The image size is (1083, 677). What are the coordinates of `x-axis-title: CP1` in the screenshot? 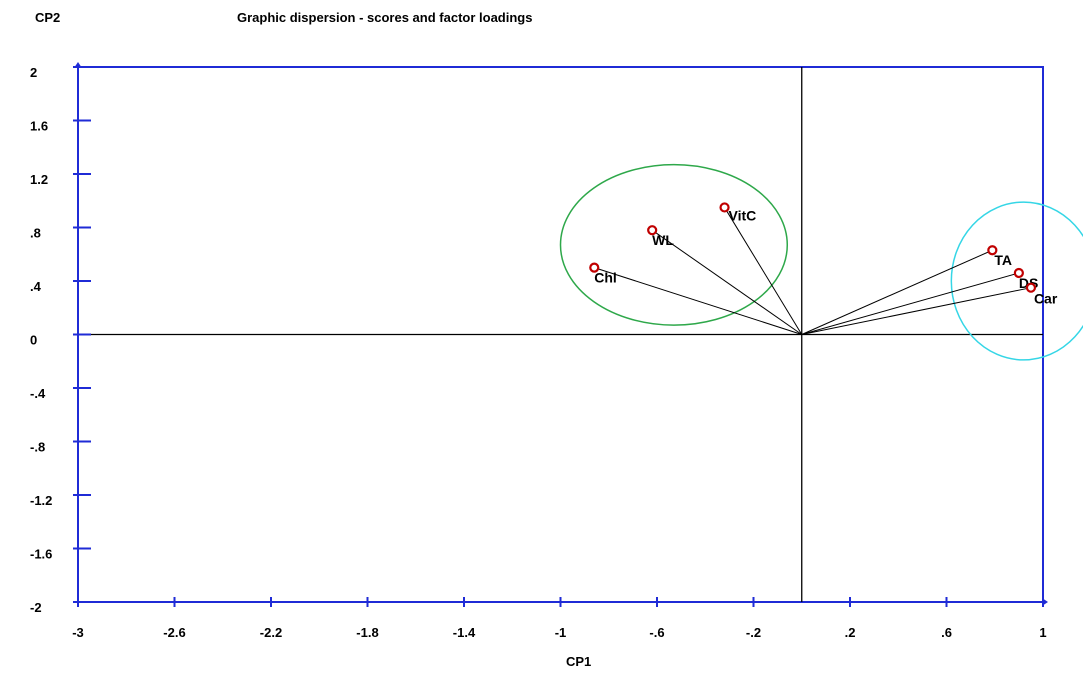 It's located at (578, 661).